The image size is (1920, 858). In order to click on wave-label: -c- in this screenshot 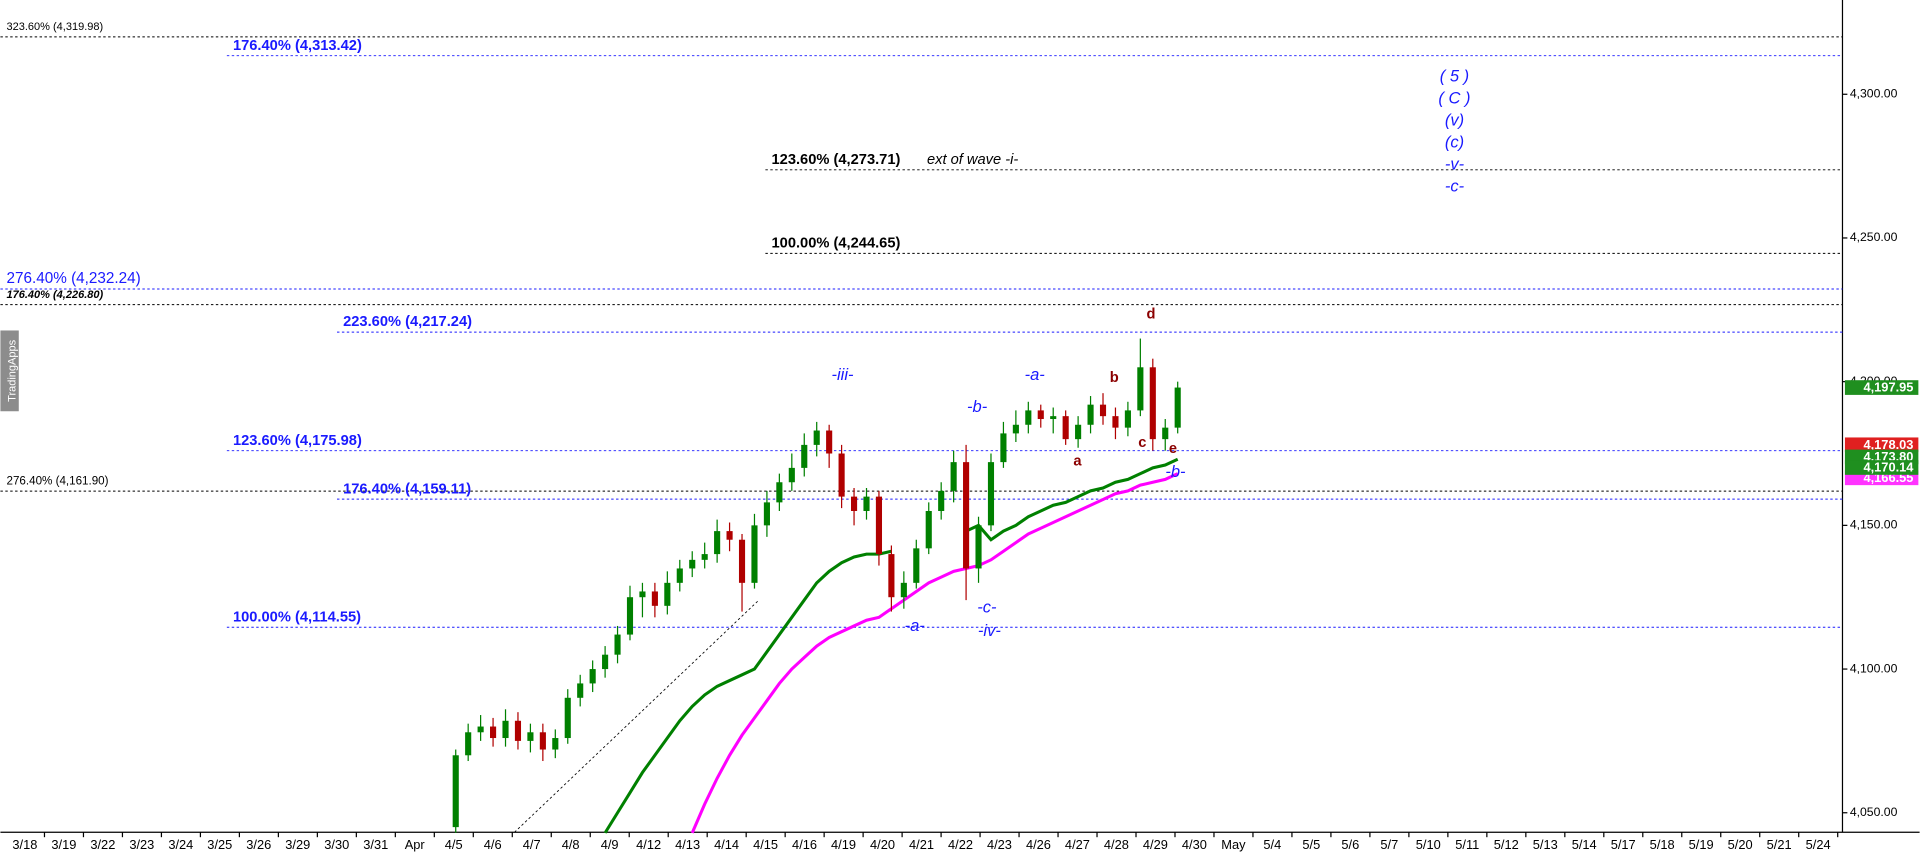, I will do `click(1455, 186)`.